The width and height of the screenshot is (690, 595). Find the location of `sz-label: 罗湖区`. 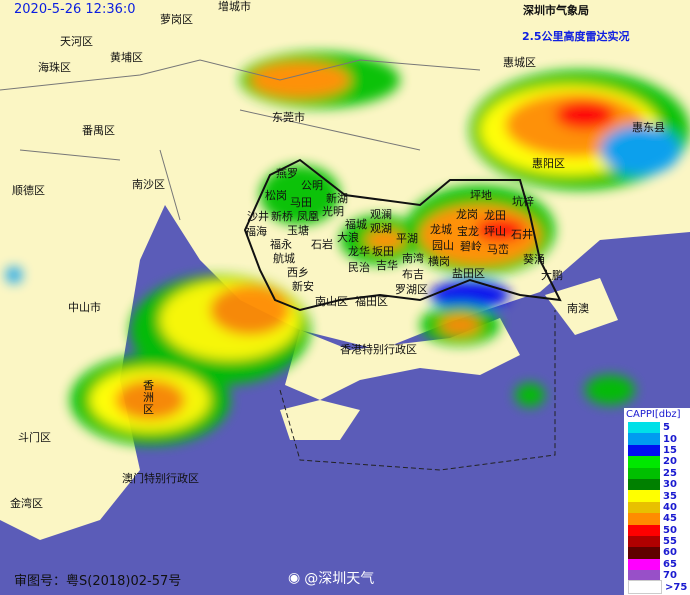

sz-label: 罗湖区 is located at coordinates (411, 289).